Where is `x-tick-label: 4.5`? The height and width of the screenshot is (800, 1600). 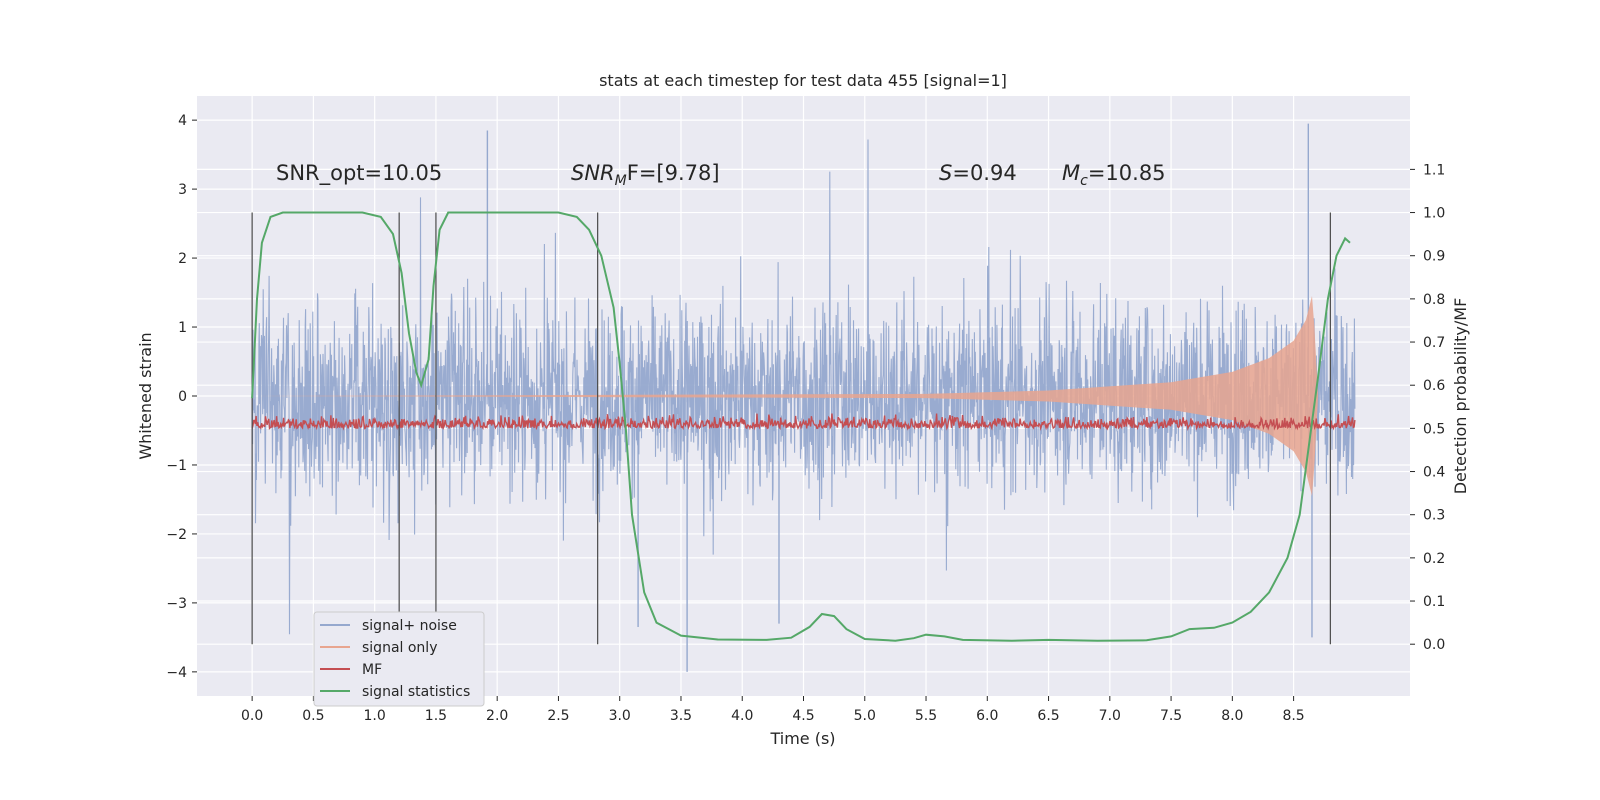 x-tick-label: 4.5 is located at coordinates (803, 716).